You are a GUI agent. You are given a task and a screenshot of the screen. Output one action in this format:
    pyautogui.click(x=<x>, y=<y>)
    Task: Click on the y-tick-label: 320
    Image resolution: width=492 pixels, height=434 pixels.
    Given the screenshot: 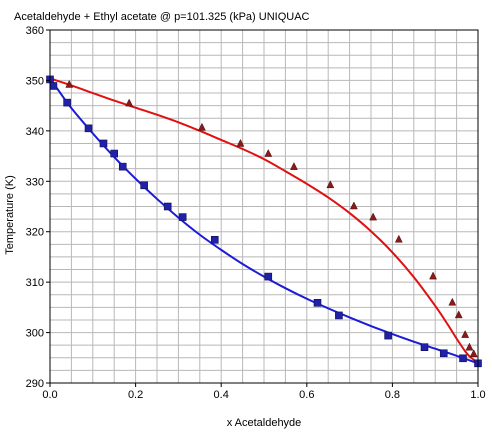 What is the action you would take?
    pyautogui.click(x=35, y=233)
    